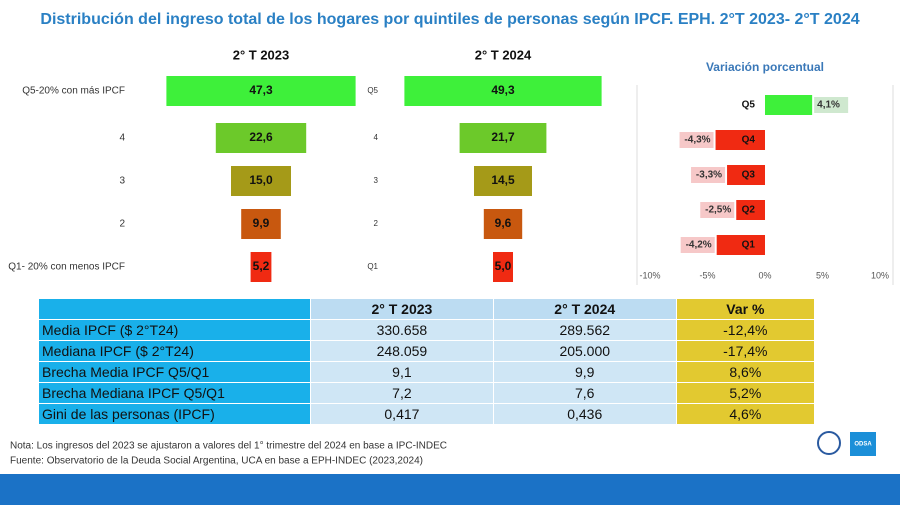 This screenshot has width=900, height=505. Describe the element at coordinates (584, 351) in the screenshot. I see `table-cell: 205.000` at that location.